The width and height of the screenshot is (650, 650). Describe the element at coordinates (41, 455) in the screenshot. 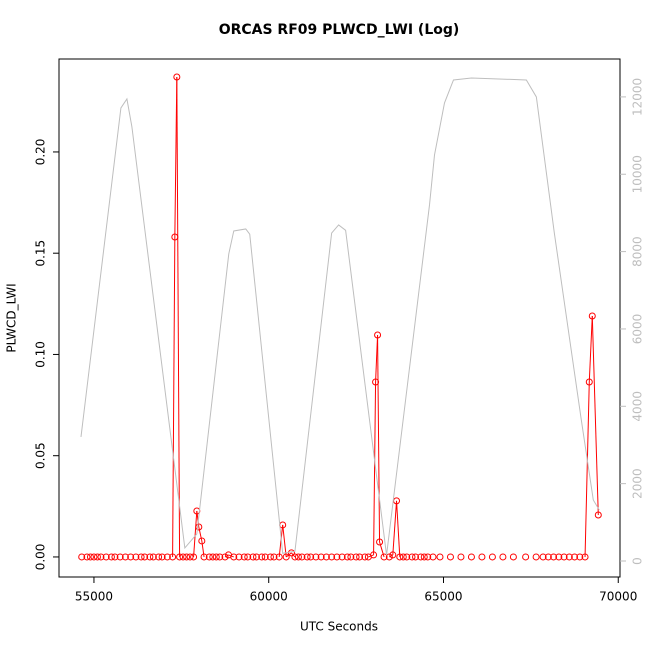

I see `y-tick-label: 0.05` at that location.